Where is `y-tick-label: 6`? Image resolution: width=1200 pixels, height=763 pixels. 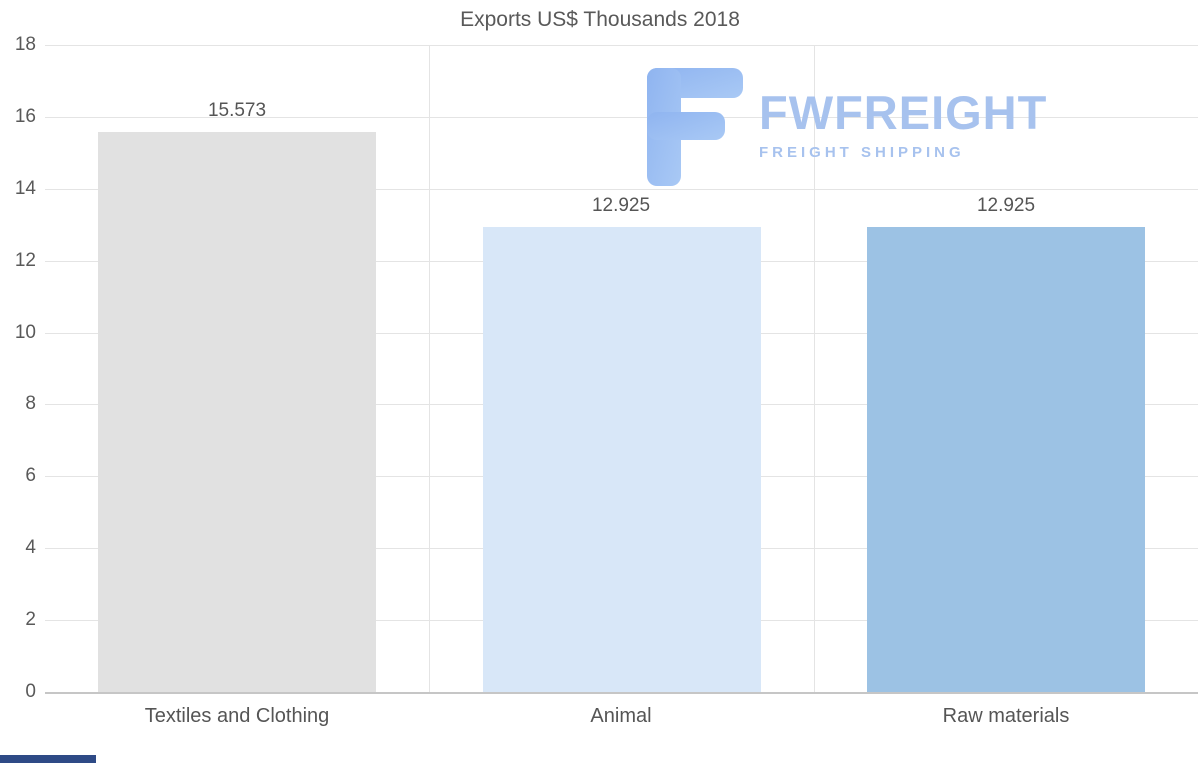
y-tick-label: 6 is located at coordinates (30, 476).